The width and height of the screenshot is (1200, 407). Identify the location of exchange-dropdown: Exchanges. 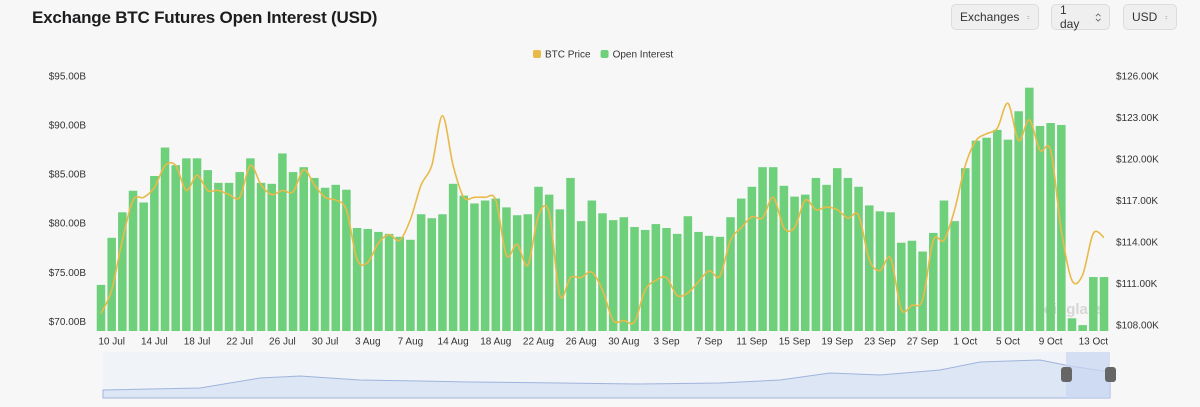
(995, 17).